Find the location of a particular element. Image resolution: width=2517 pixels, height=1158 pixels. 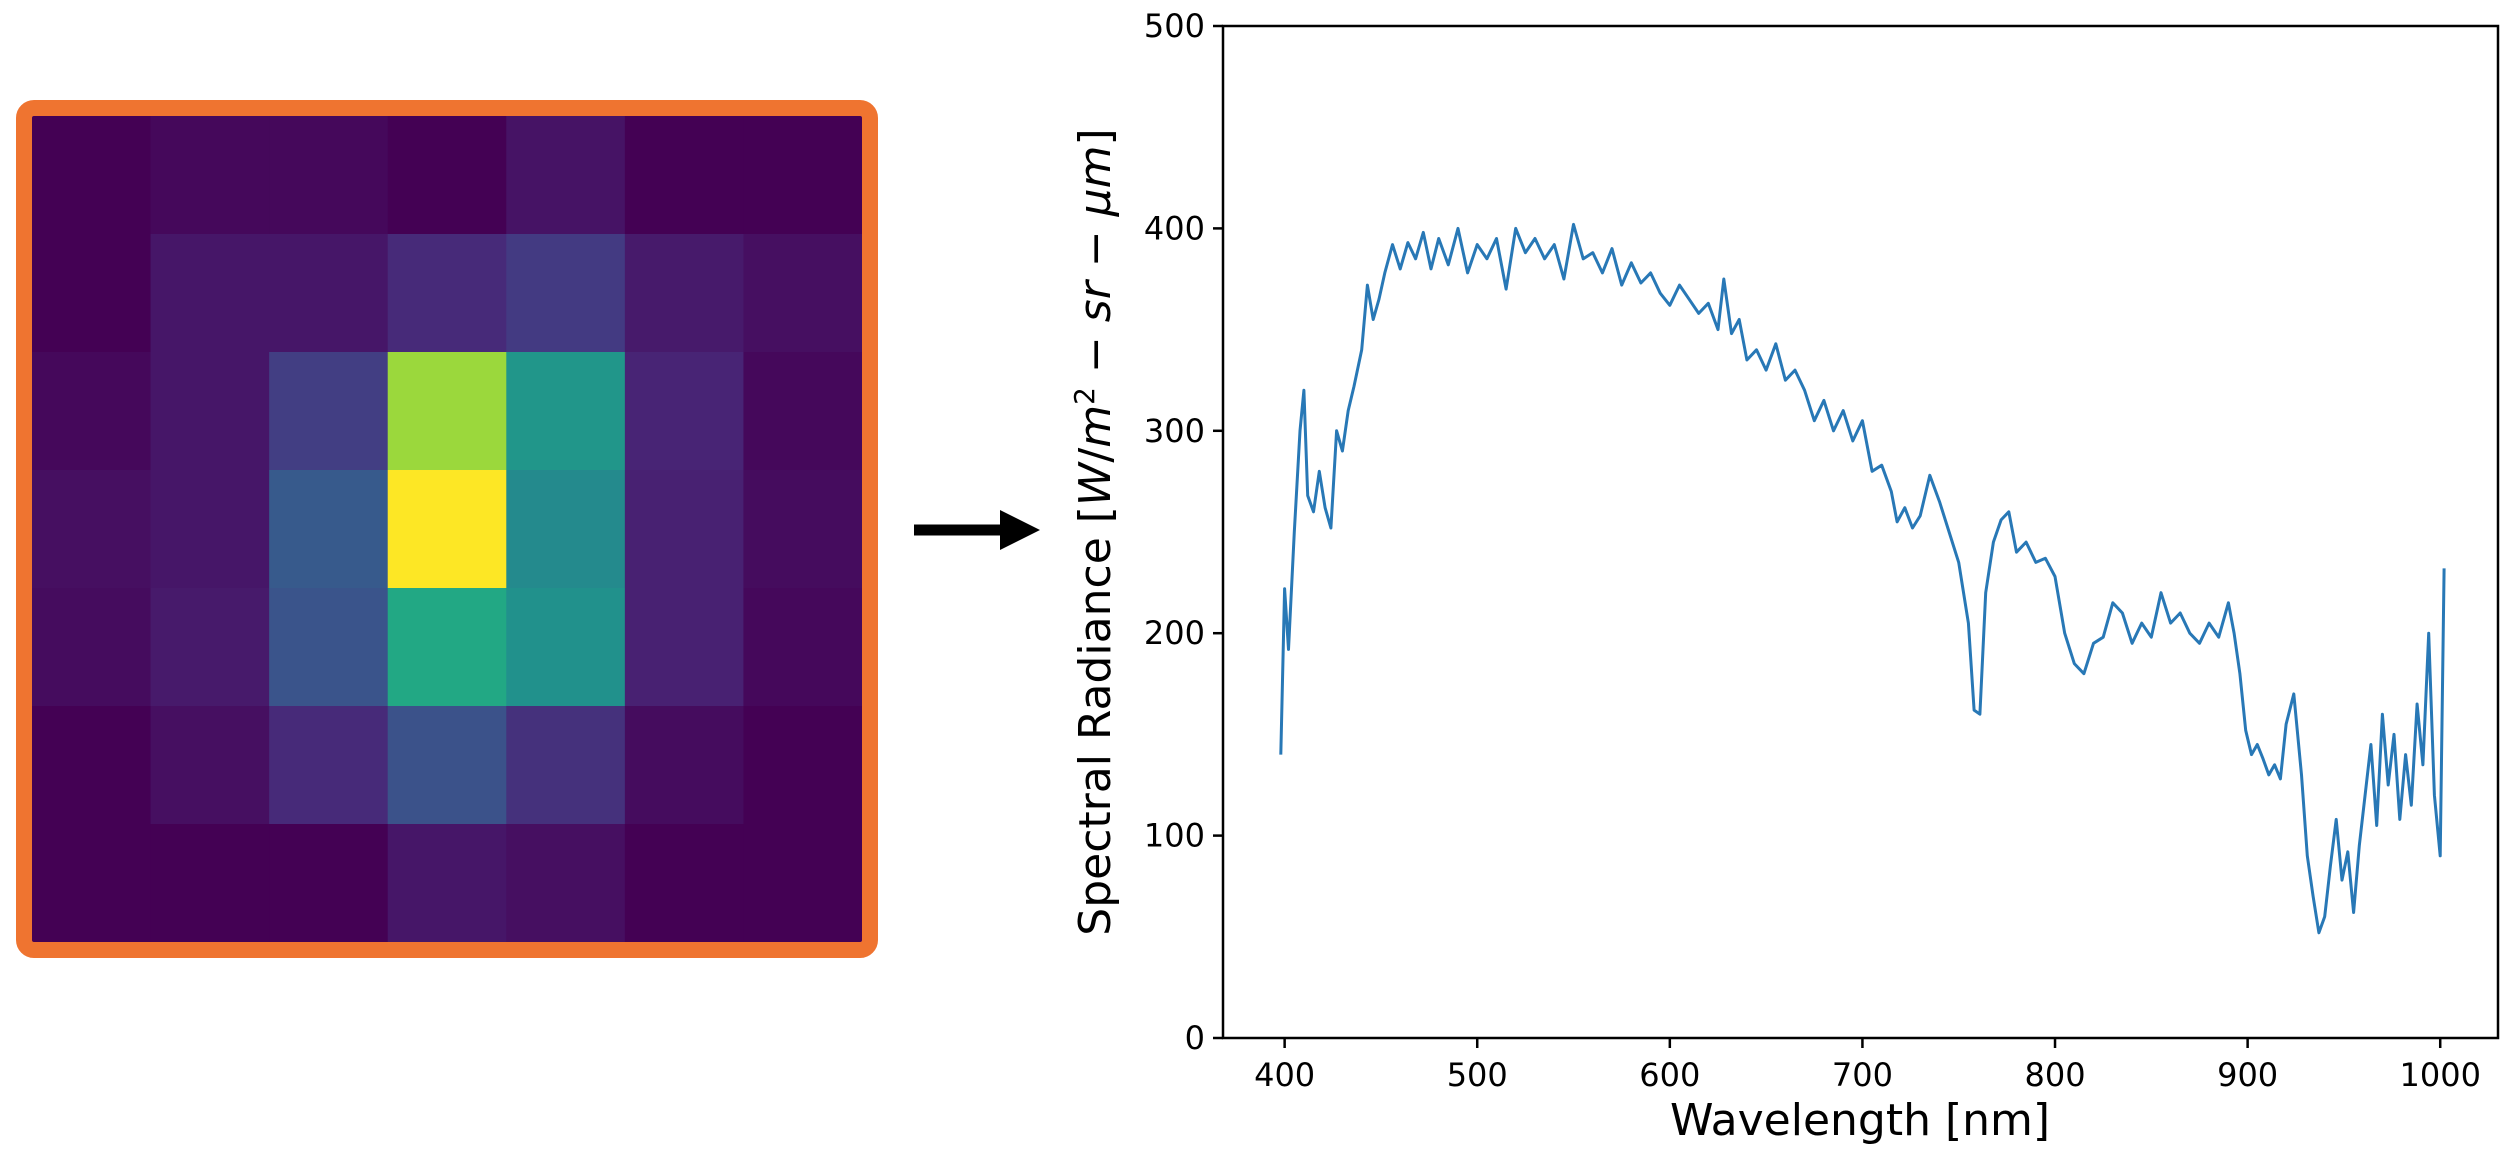

x-tick-label: 600 is located at coordinates (1669, 1075).